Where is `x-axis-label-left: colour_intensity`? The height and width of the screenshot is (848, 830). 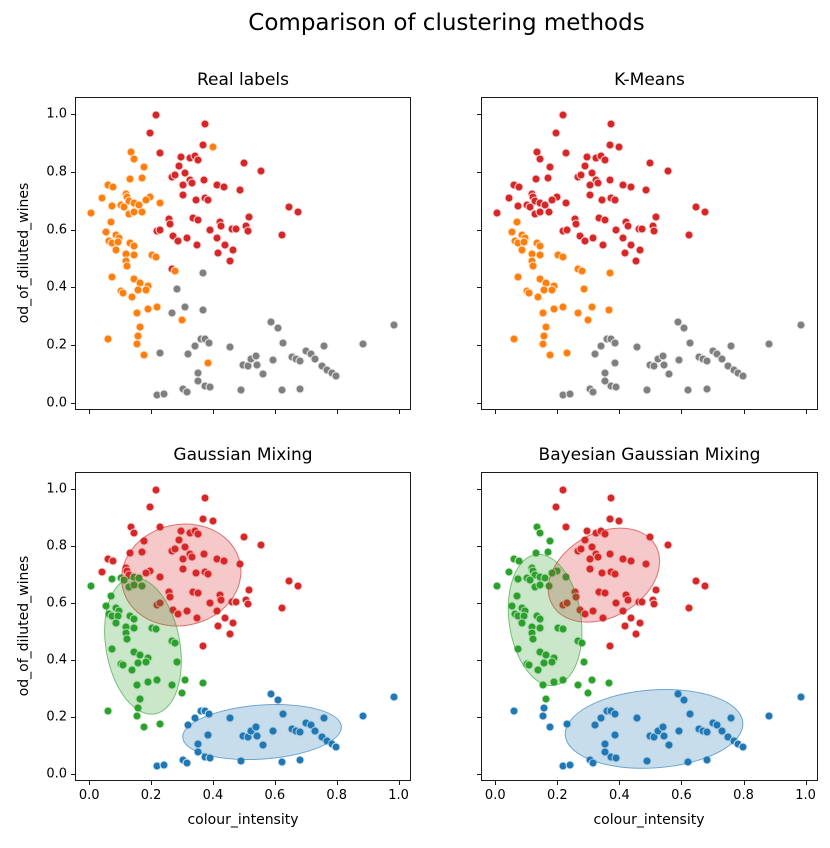
x-axis-label-left: colour_intensity is located at coordinates (243, 820).